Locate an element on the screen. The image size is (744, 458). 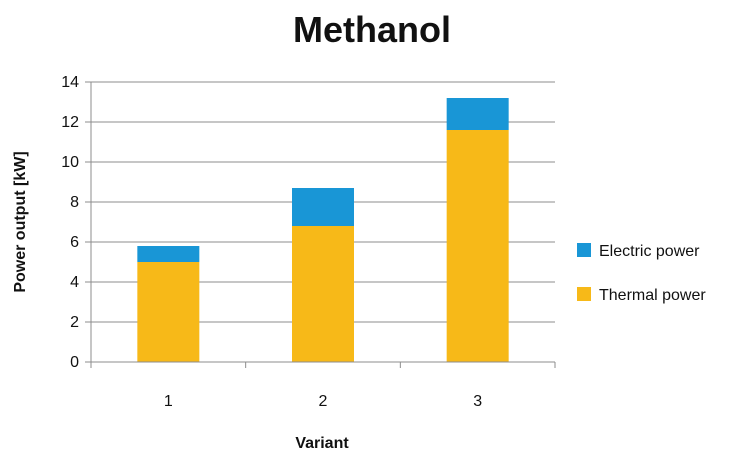
legend-label-thermal-power: Thermal power is located at coordinates (652, 295).